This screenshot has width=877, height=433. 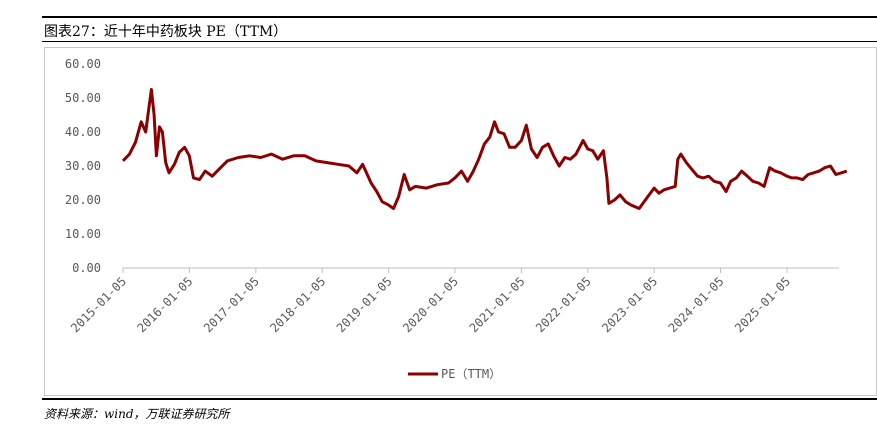 I want to click on figure-title: 图表27：近十年中药板块 PE（TTM）, so click(x=166, y=32).